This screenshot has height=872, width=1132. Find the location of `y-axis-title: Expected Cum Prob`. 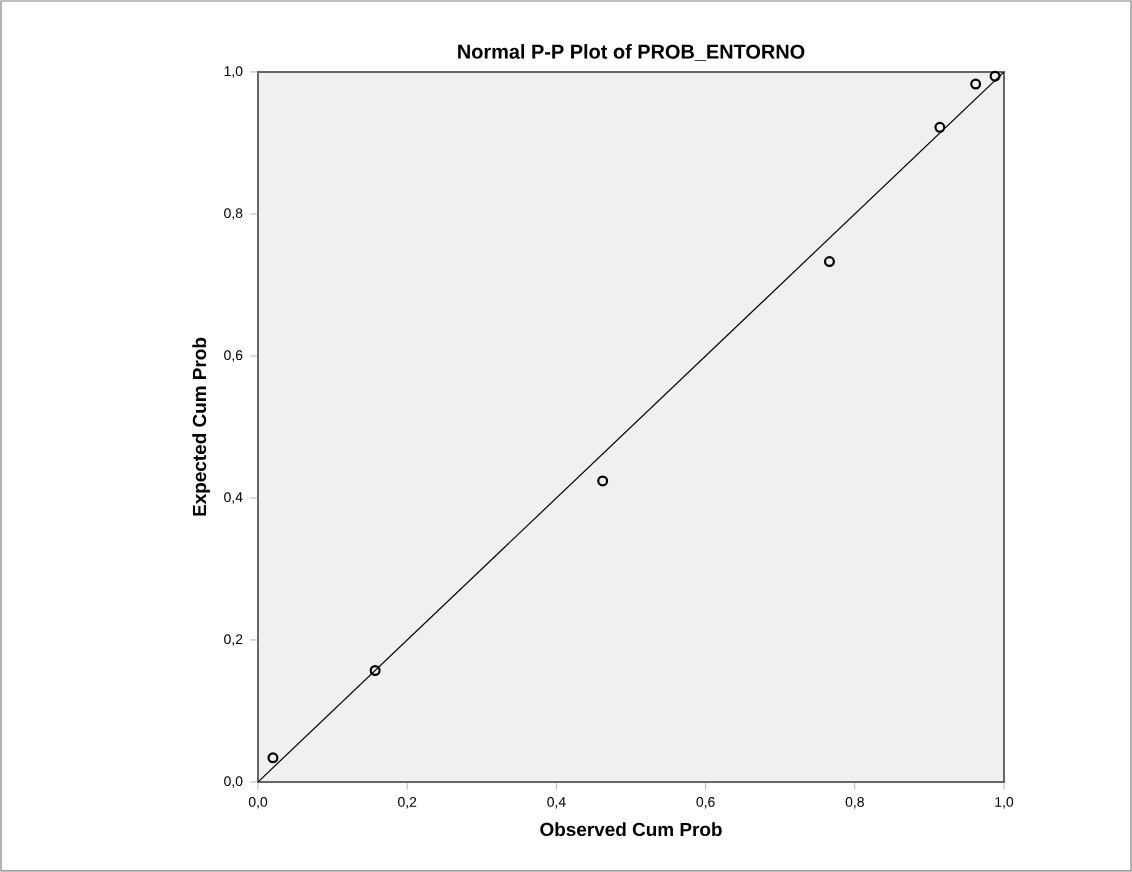

y-axis-title: Expected Cum Prob is located at coordinates (201, 426).